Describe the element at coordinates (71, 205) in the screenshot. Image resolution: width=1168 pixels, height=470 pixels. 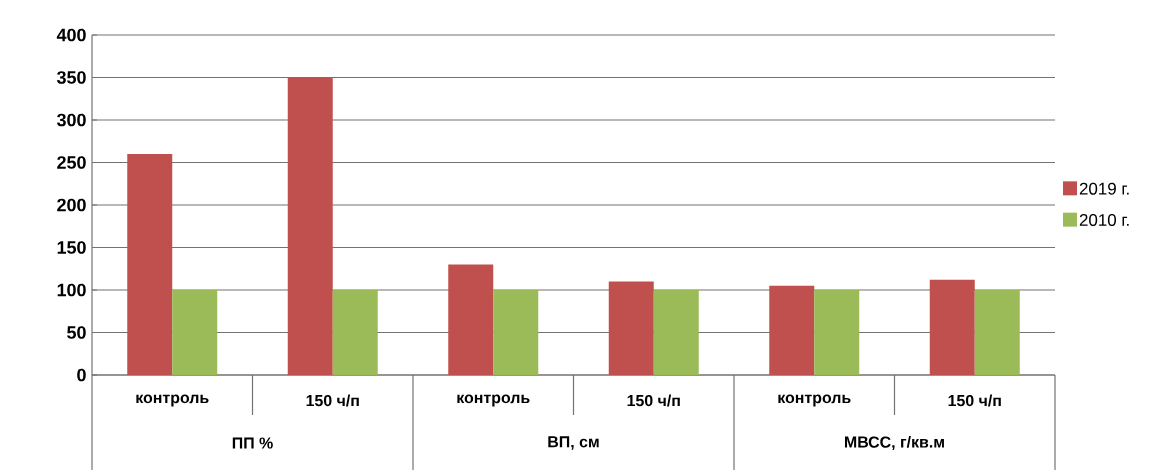
I see `y-tick-label: 200` at that location.